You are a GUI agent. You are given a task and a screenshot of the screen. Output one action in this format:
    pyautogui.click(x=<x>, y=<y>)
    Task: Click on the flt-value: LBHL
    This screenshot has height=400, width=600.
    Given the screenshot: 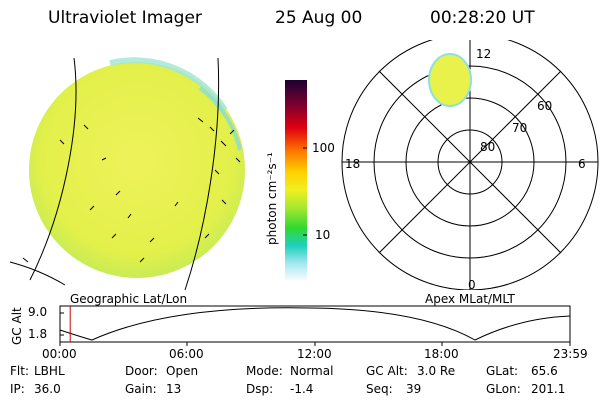 What is the action you would take?
    pyautogui.click(x=49, y=371)
    